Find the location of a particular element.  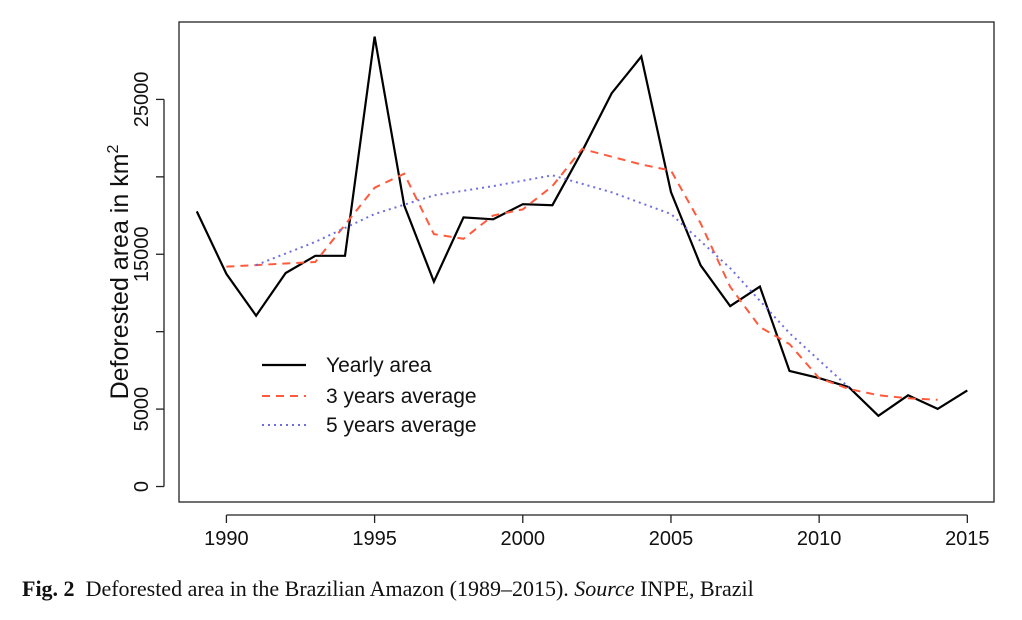

y-axis: 0 5000 15000 25000 is located at coordinates (148, 282).